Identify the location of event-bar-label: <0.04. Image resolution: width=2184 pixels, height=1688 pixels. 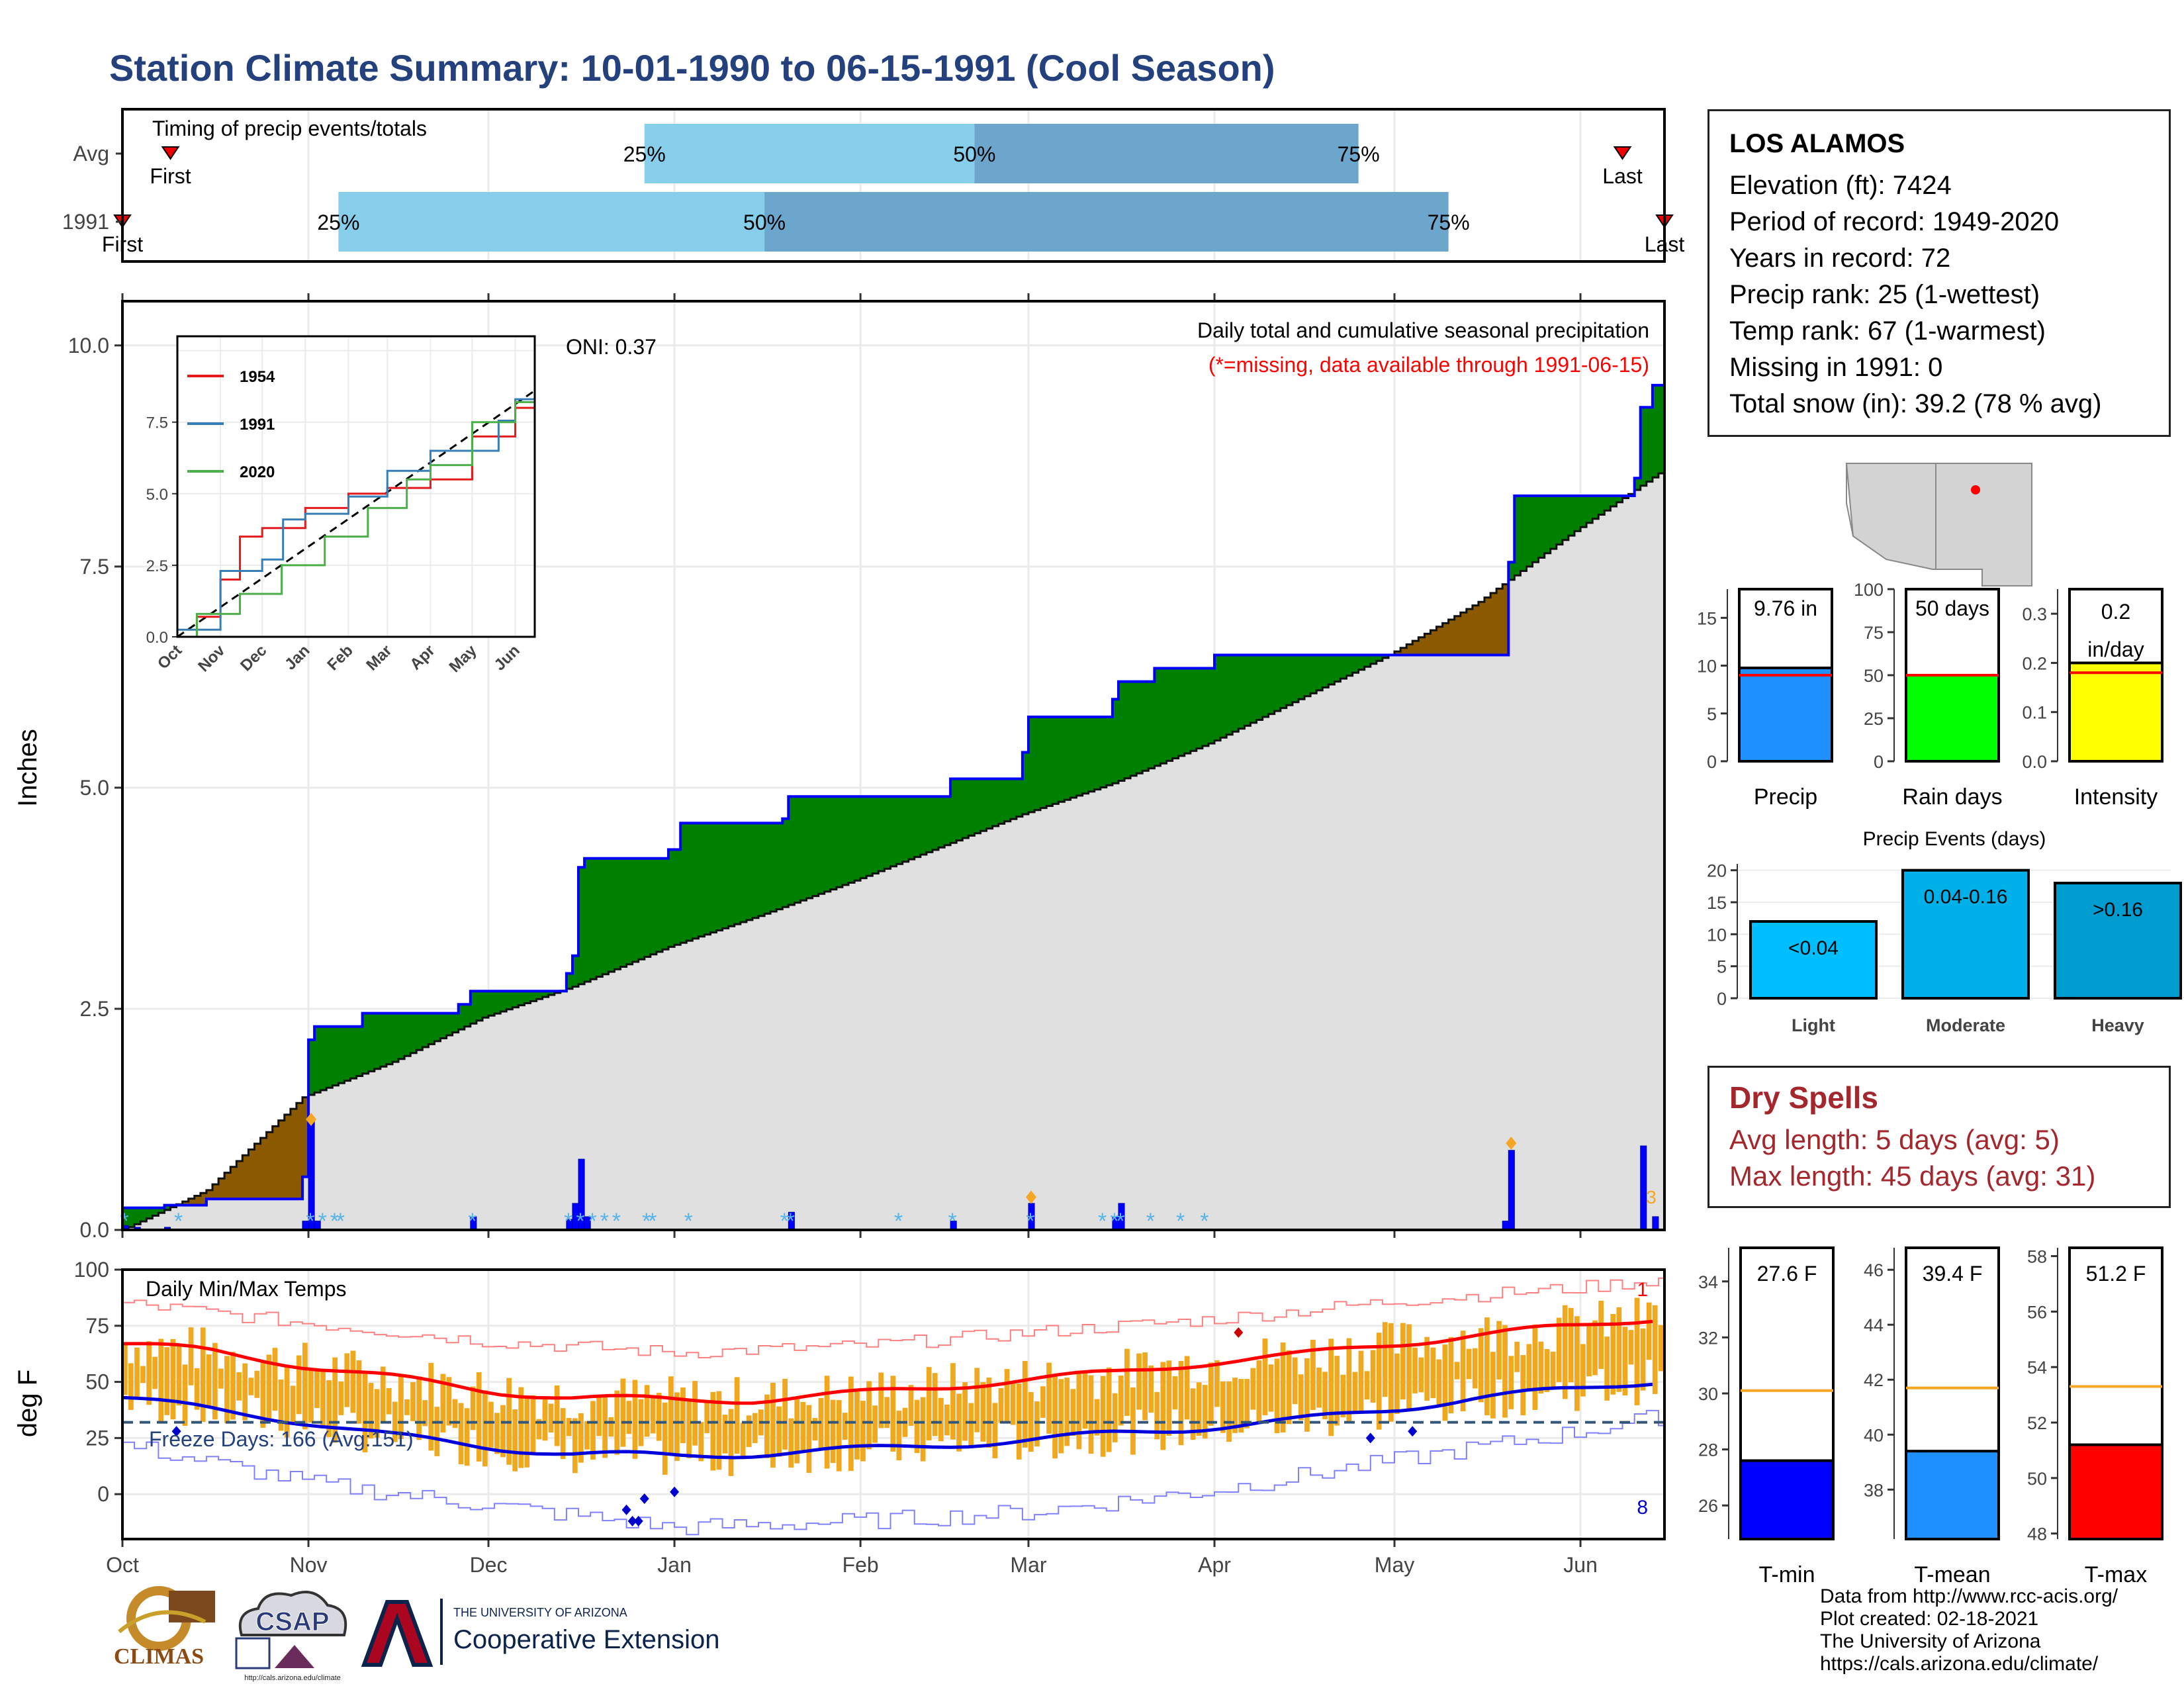
(1814, 948).